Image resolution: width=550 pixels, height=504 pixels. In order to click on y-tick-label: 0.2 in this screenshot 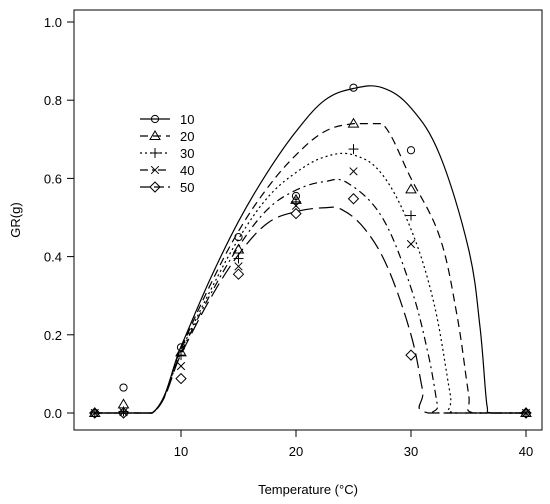, I will do `click(53, 335)`.